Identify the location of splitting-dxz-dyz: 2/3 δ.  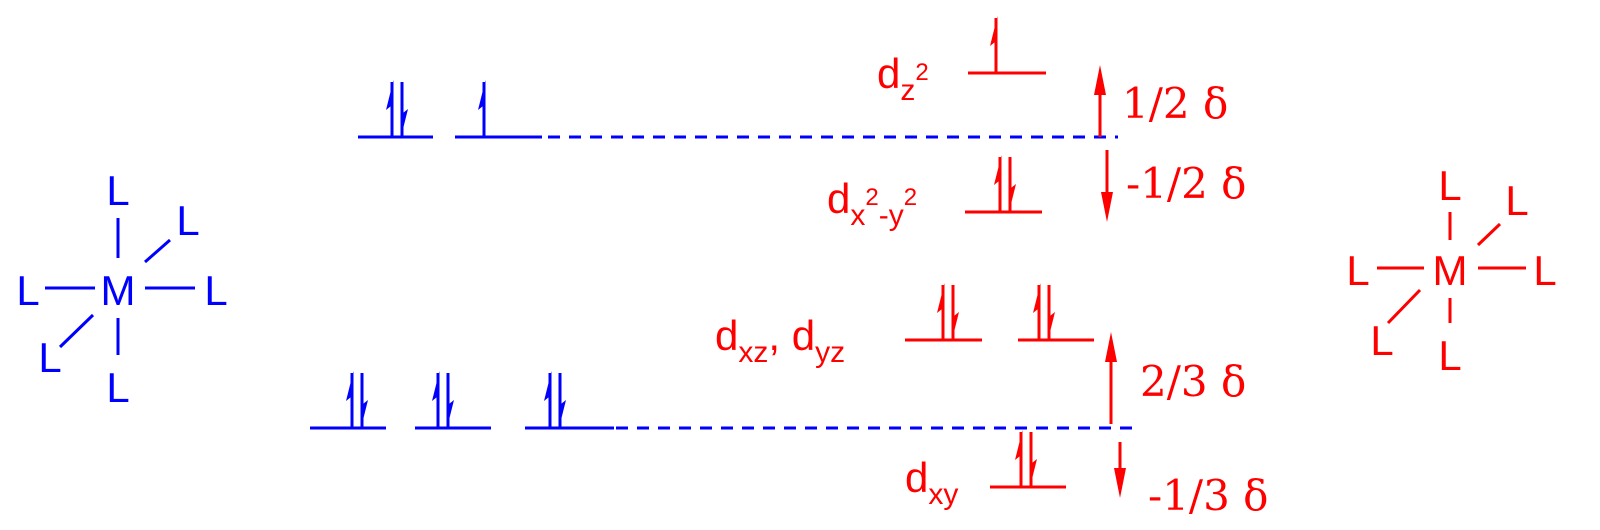
(1193, 381).